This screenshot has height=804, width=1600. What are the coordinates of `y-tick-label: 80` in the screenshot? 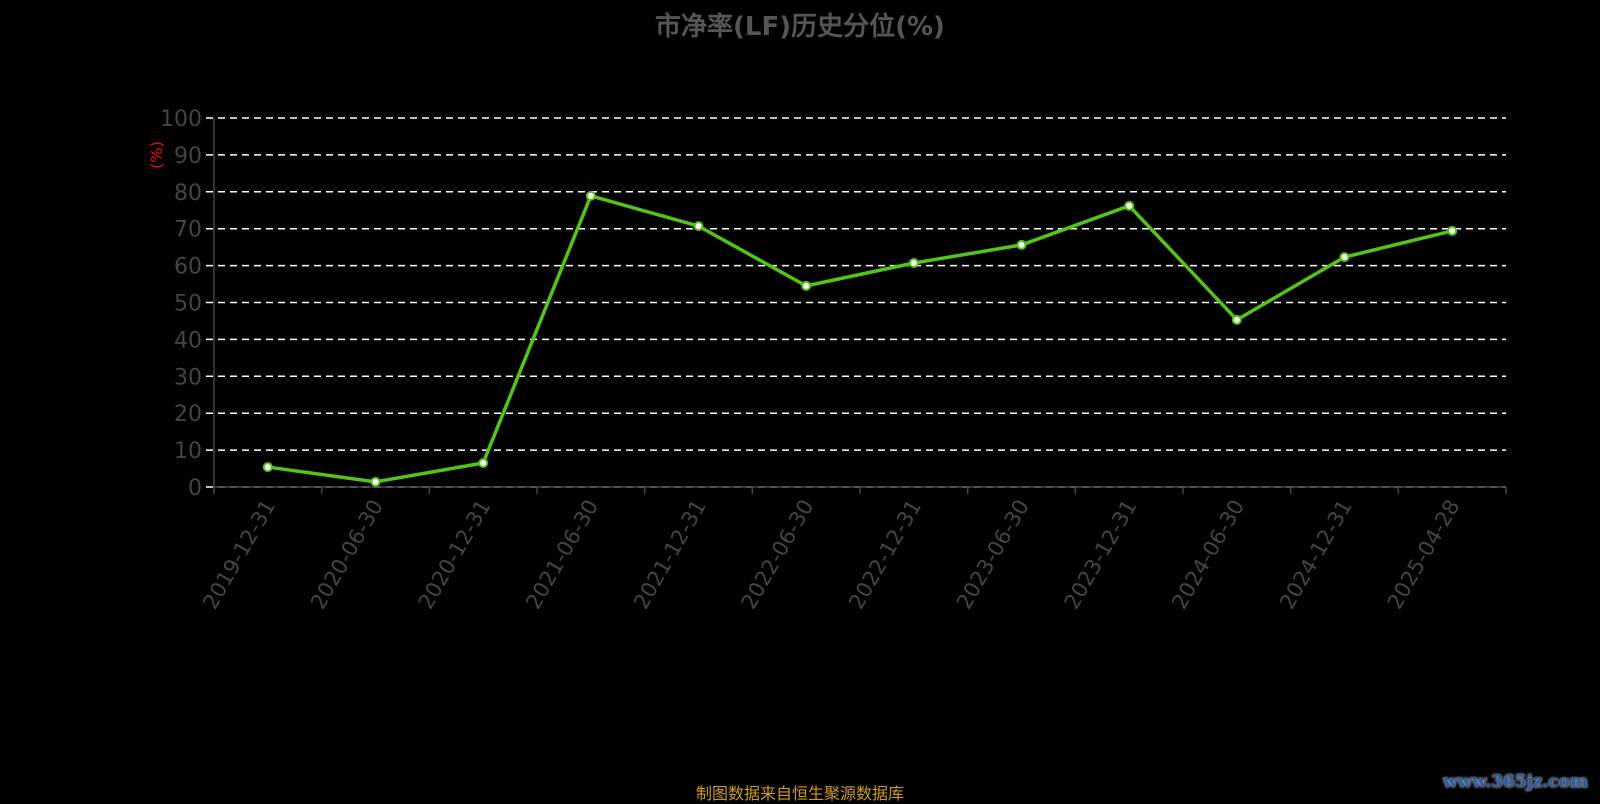 It's located at (188, 193).